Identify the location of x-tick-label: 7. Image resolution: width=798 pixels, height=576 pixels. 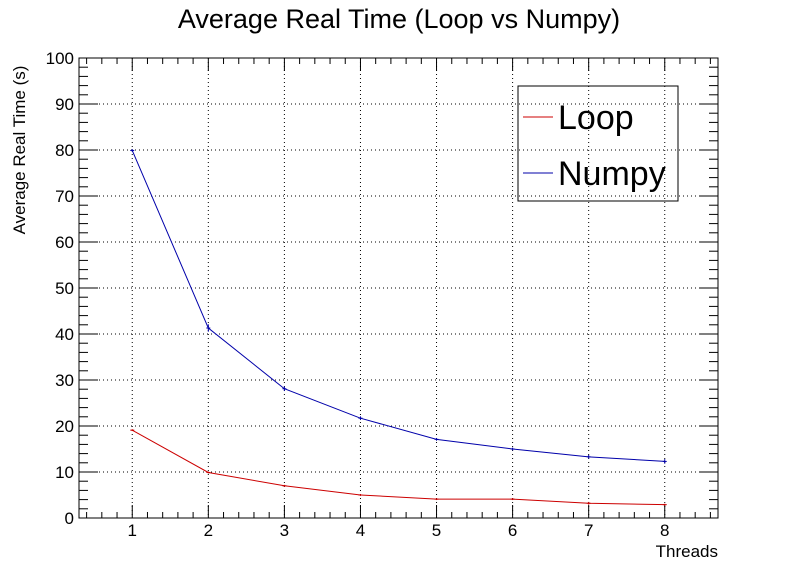
(588, 530).